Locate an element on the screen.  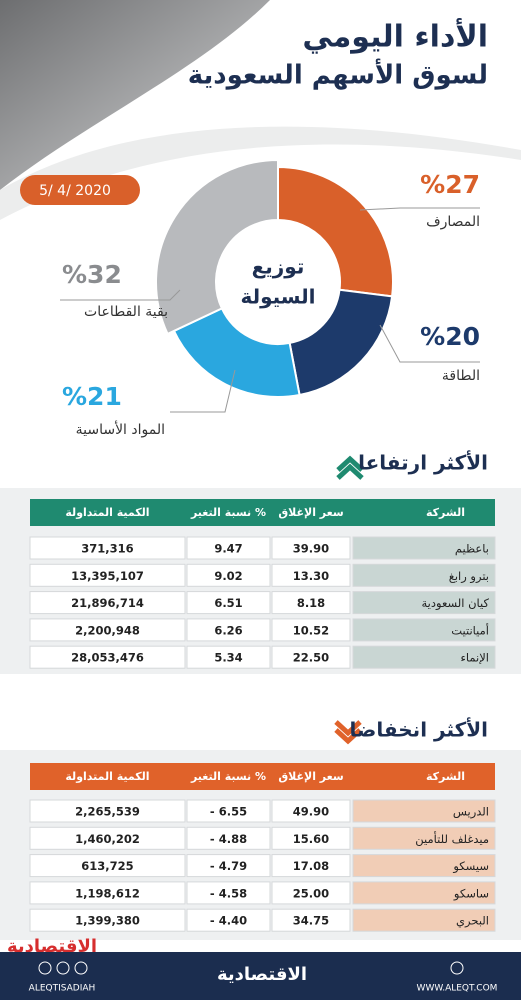
table-cell-text: بترو رابغ is located at coordinates (469, 576).